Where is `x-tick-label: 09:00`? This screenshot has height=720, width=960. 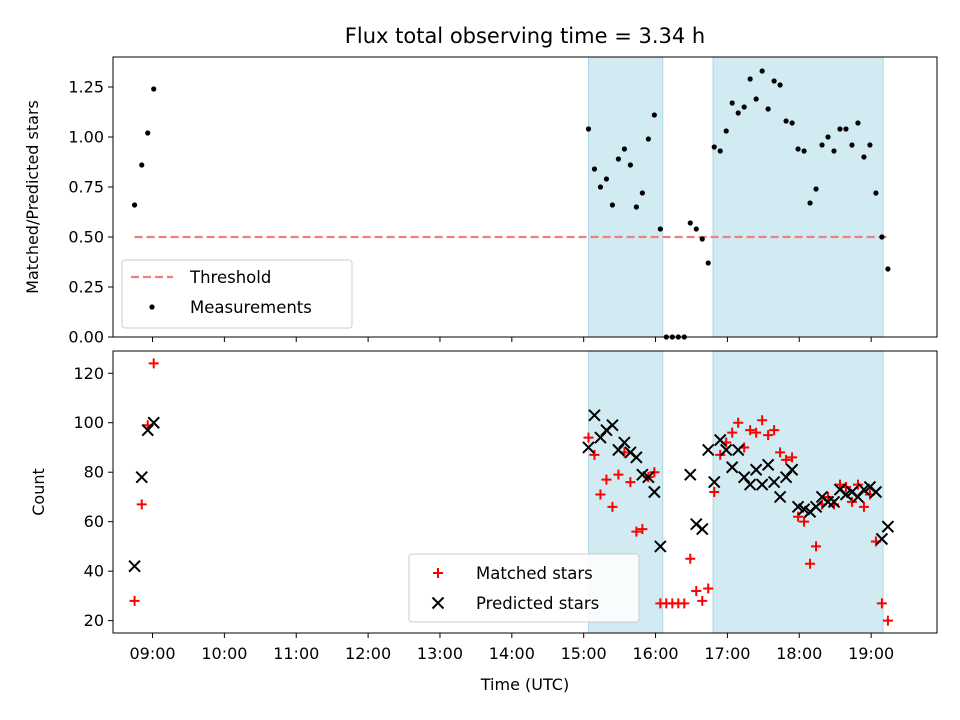 x-tick-label: 09:00 is located at coordinates (152, 653).